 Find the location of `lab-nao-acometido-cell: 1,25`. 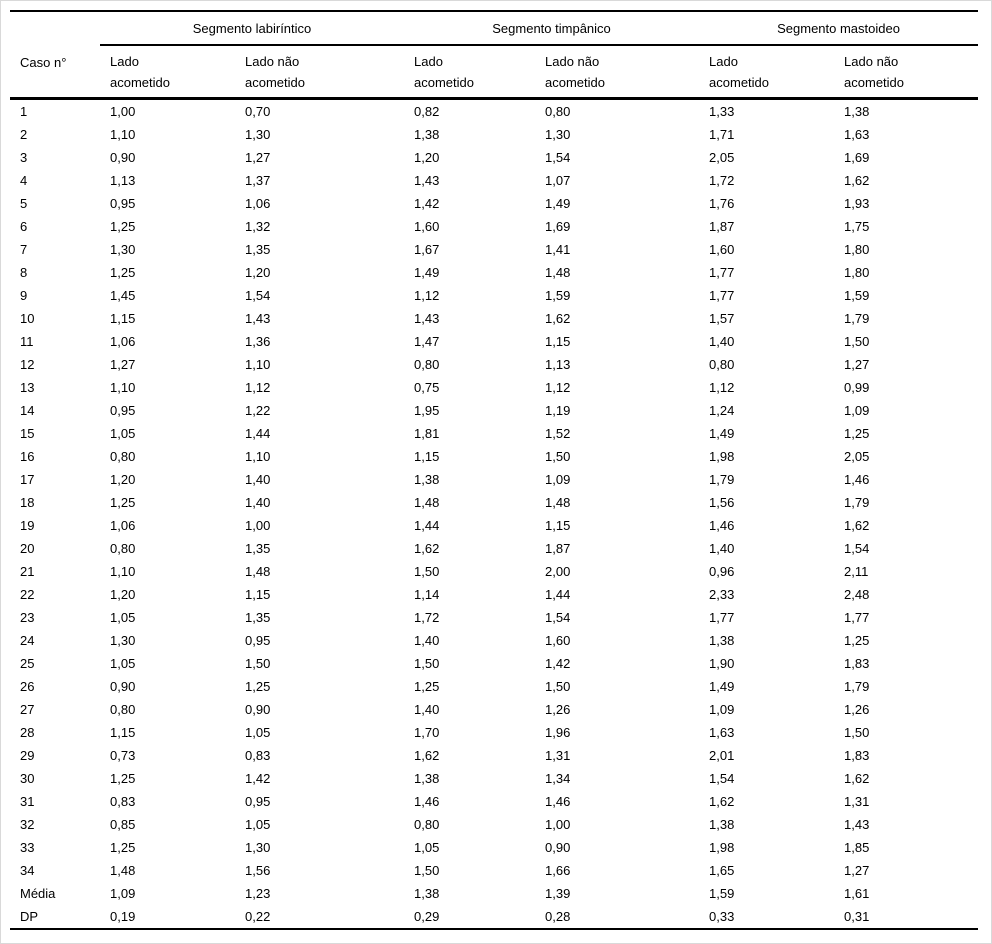

lab-nao-acometido-cell: 1,25 is located at coordinates (258, 686).